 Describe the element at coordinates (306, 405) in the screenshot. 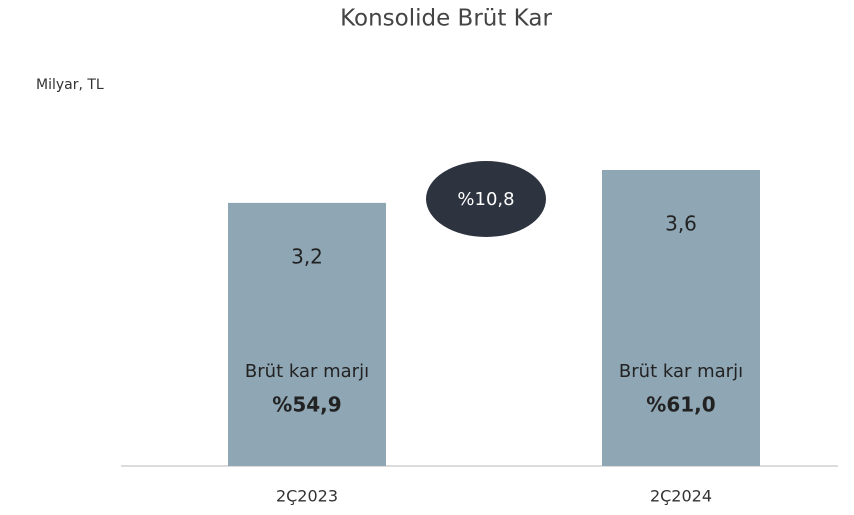

I see `margin-value: %54,9` at that location.